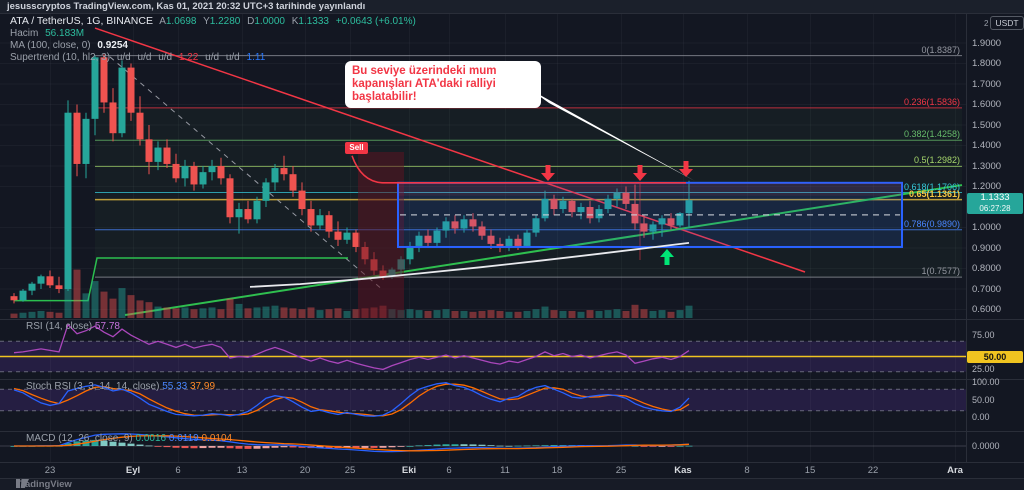  Describe the element at coordinates (215, 45) in the screenshot. I see `legend-ma-row: MA (100, close, 0) 0.9254` at that location.